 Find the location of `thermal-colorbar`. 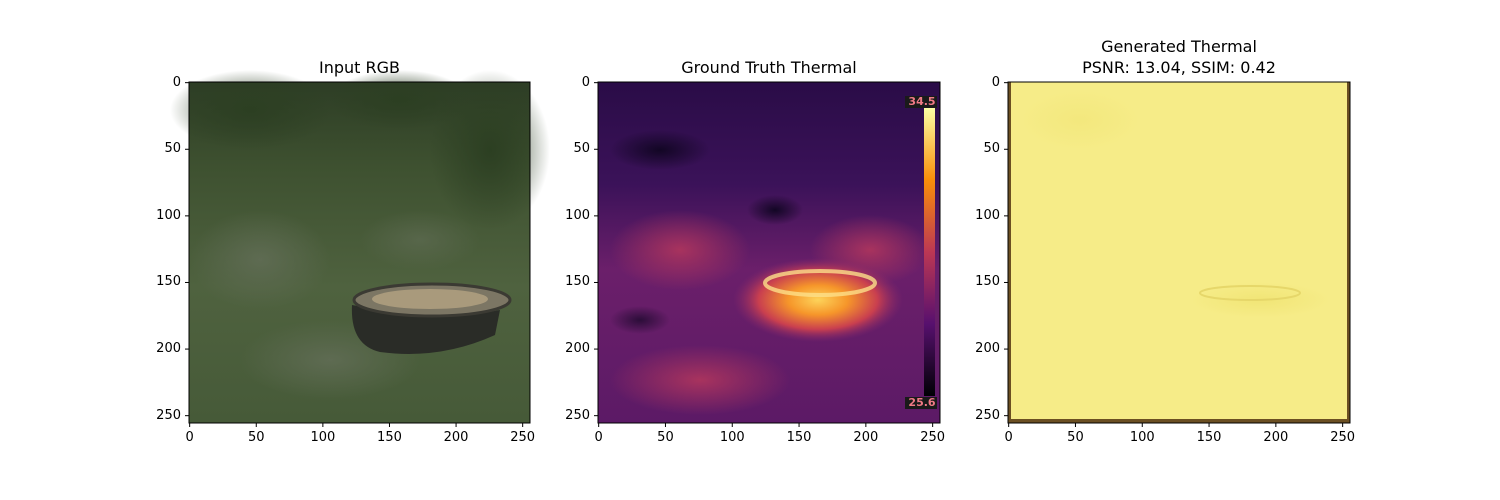

thermal-colorbar is located at coordinates (929, 252).